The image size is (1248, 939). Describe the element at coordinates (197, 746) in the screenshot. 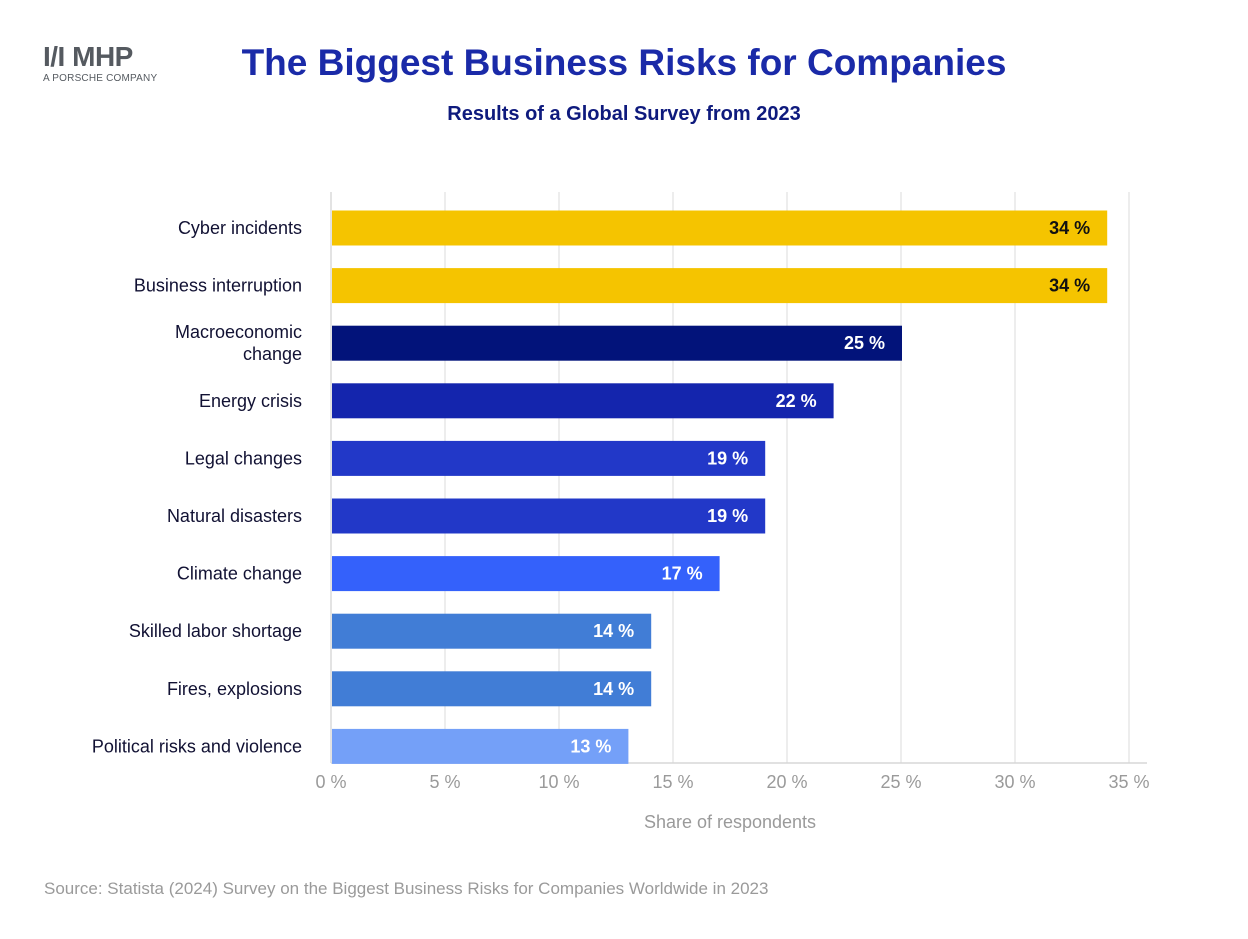

I see `category-label: Political risks and violence` at that location.